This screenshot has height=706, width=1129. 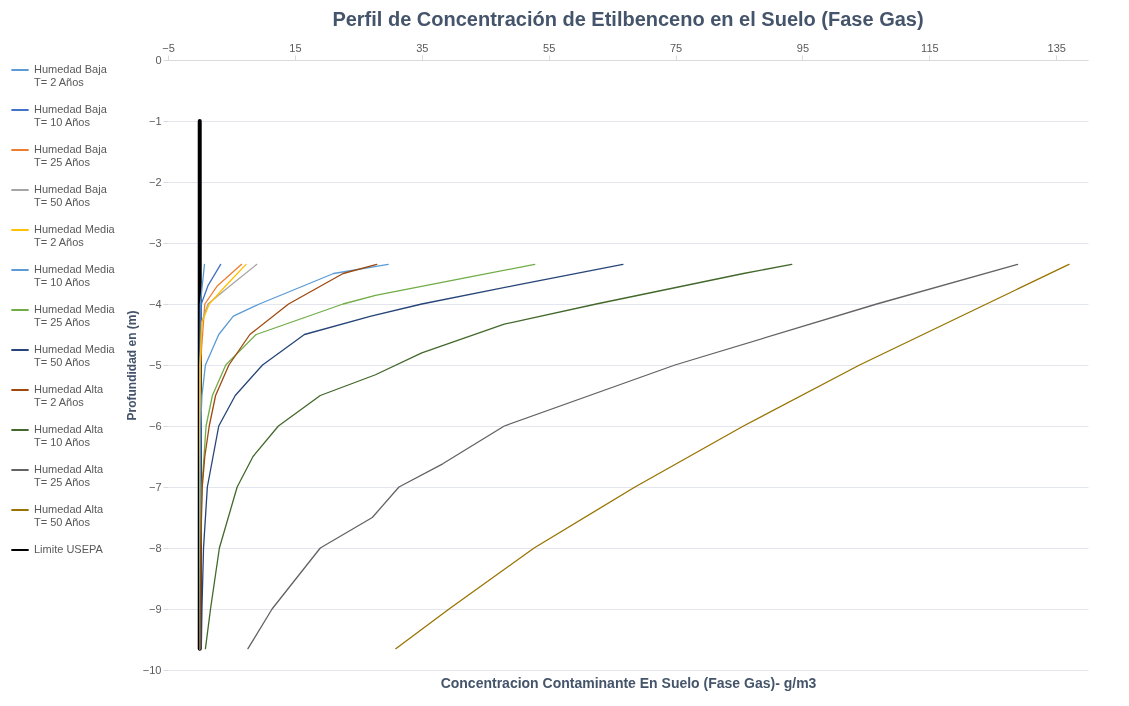 What do you see at coordinates (155, 242) in the screenshot?
I see `y-tick-label: −3` at bounding box center [155, 242].